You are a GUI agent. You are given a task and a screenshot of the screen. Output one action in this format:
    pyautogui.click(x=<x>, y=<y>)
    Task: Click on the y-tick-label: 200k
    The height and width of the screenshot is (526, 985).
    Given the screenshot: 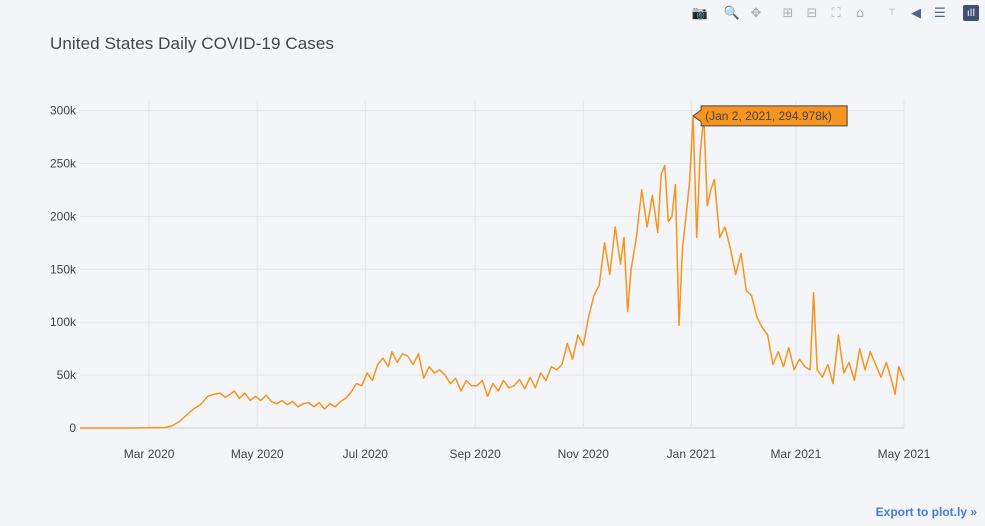 What is the action you would take?
    pyautogui.click(x=63, y=216)
    